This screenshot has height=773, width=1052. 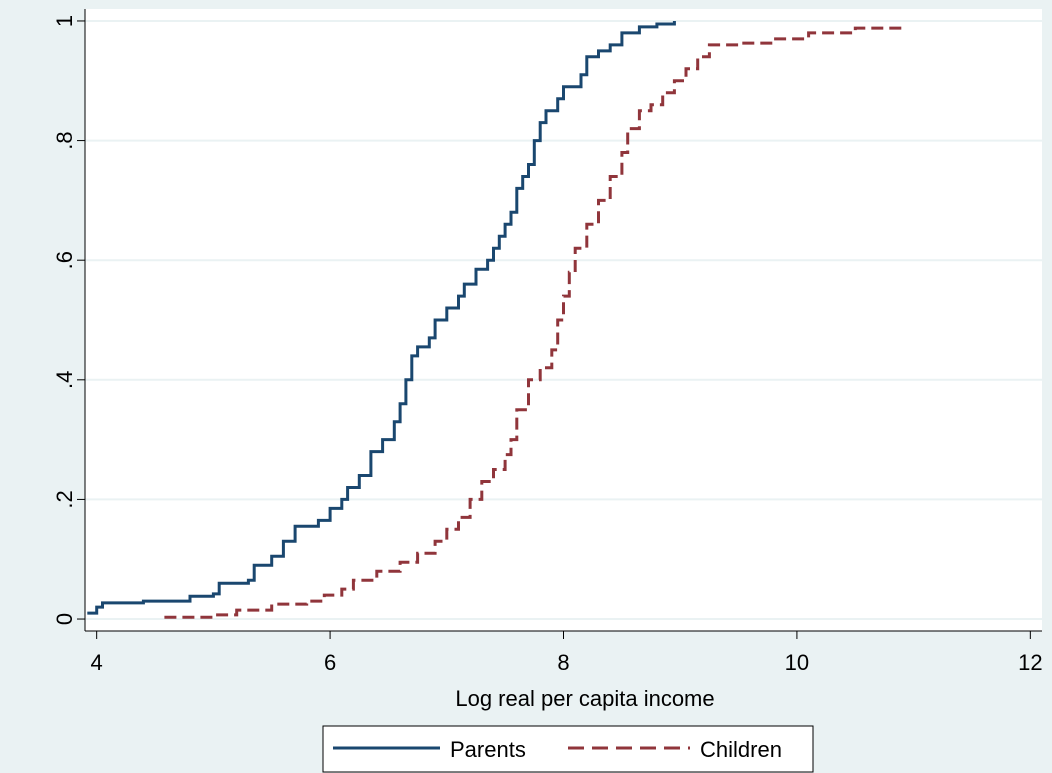 What do you see at coordinates (568, 749) in the screenshot?
I see `legend: Parents Children` at bounding box center [568, 749].